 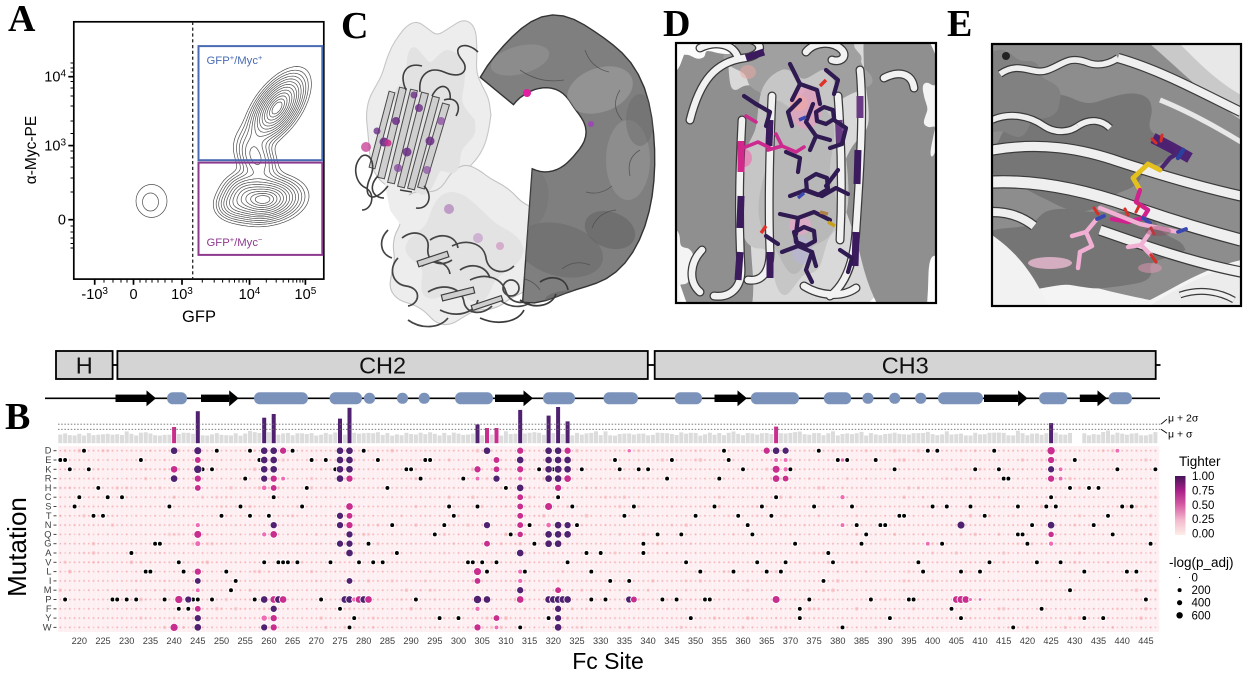 I want to click on svg-text: 305, so click(x=482, y=641).